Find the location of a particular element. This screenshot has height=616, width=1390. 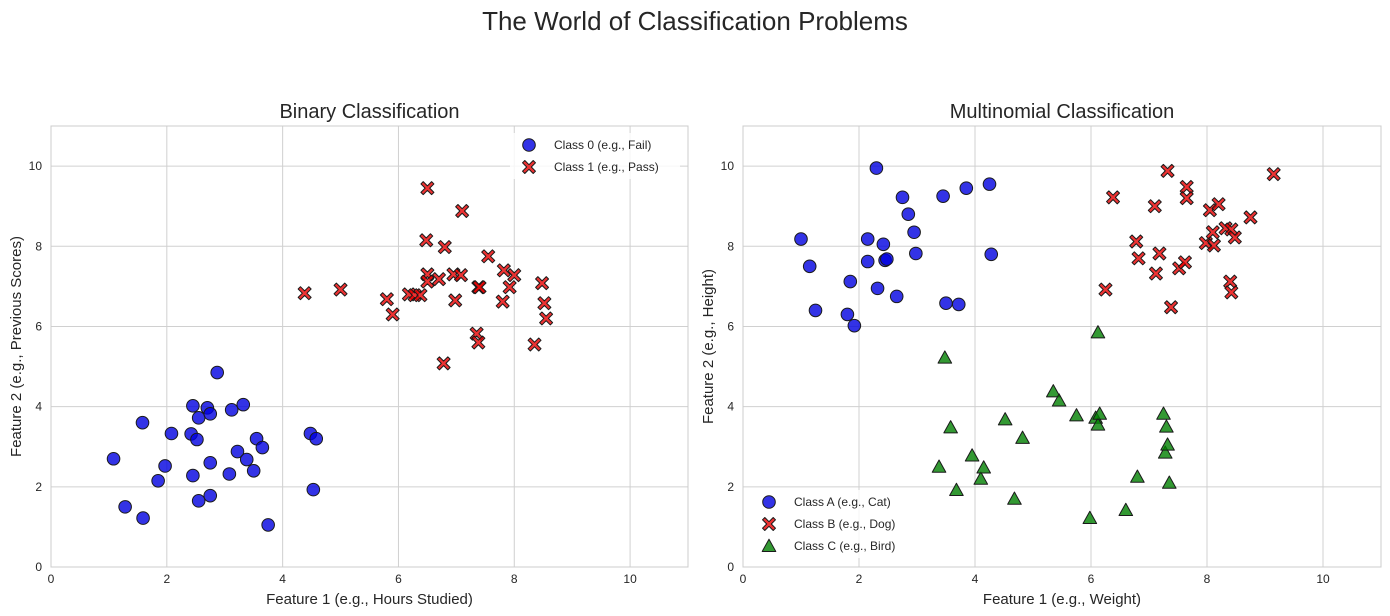

x-tick-label: 4 is located at coordinates (975, 579).